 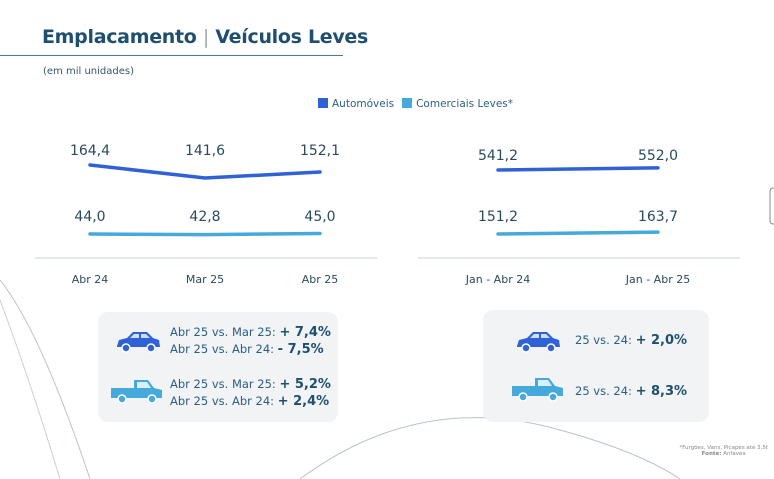 I want to click on data-label: 541,2, so click(x=498, y=156).